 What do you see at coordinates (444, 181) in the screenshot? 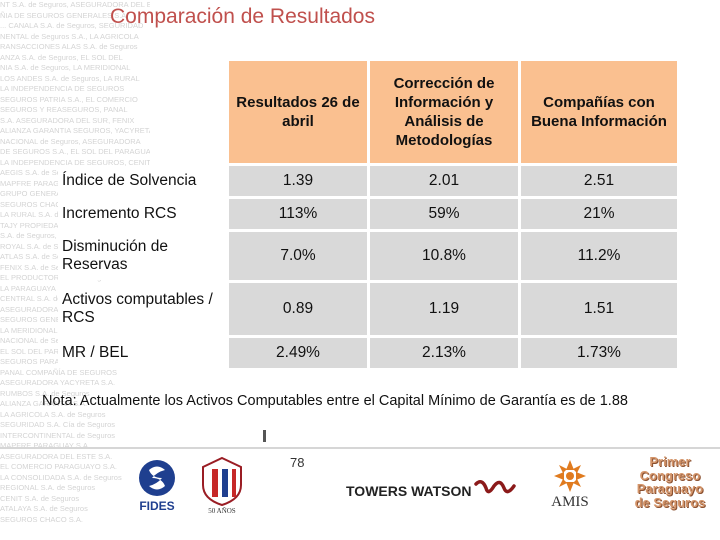
I see `table-cell: 2.01` at bounding box center [444, 181].